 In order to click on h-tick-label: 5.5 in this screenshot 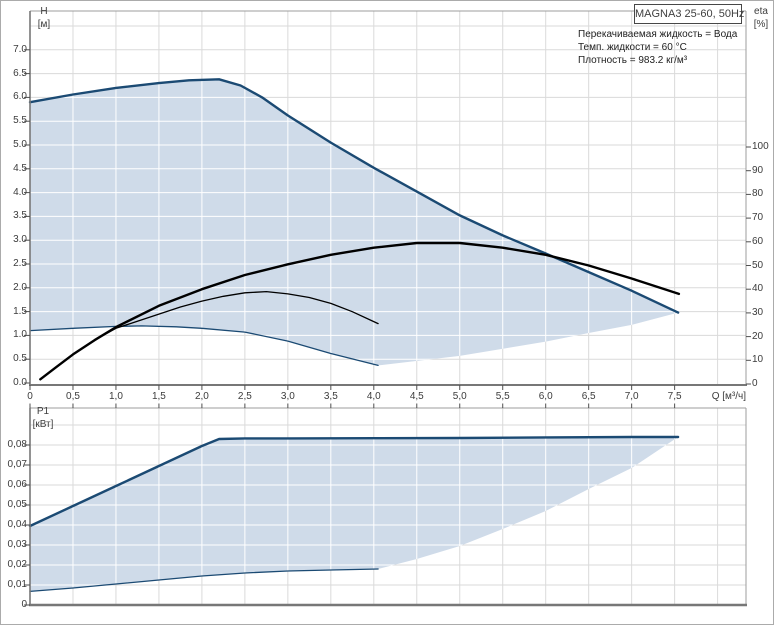, I will do `click(20, 121)`.